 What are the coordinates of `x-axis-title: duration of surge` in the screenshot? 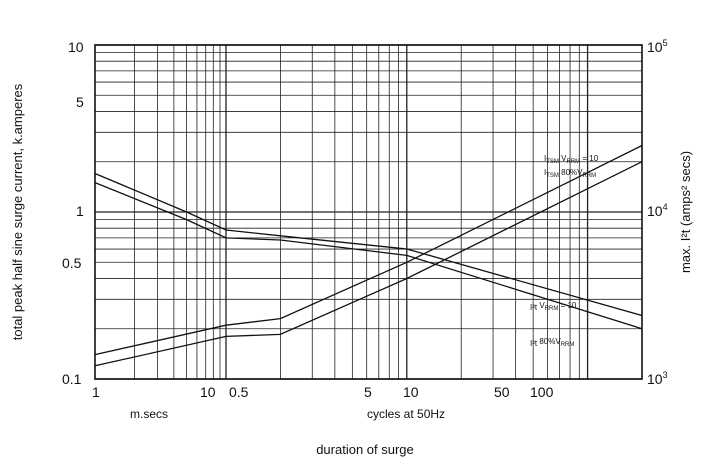 It's located at (365, 449).